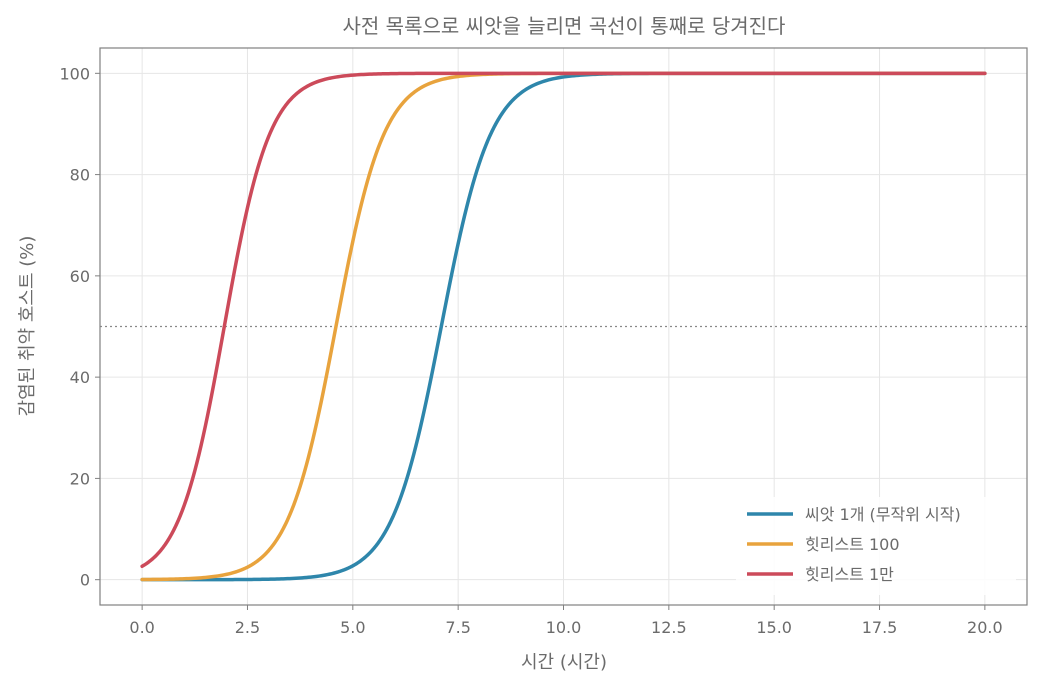 The height and width of the screenshot is (690, 1042). What do you see at coordinates (849, 574) in the screenshot?
I see `legend-label: 힛리스트 1만` at bounding box center [849, 574].